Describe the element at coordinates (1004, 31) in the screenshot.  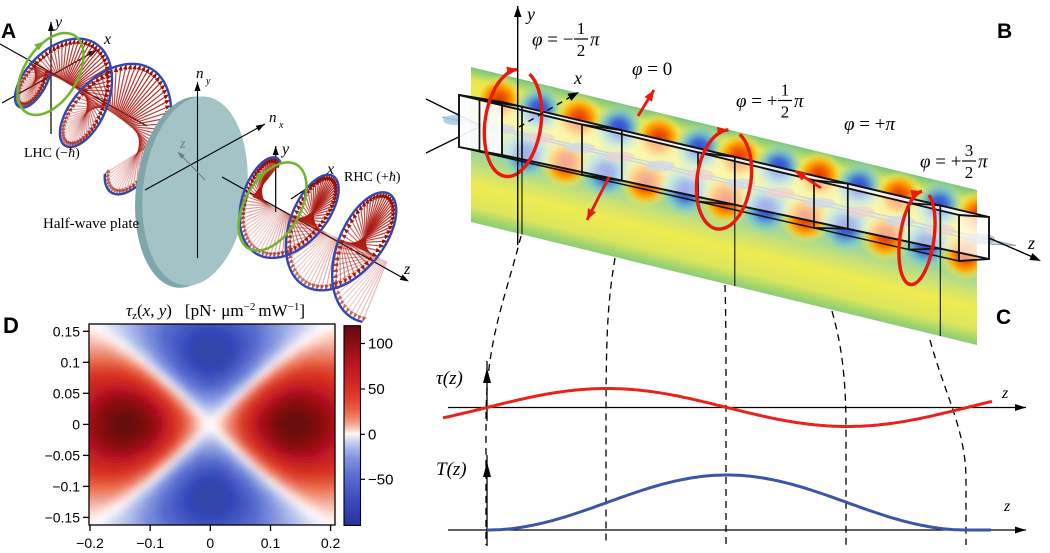
I see `svg-text: B` at that location.